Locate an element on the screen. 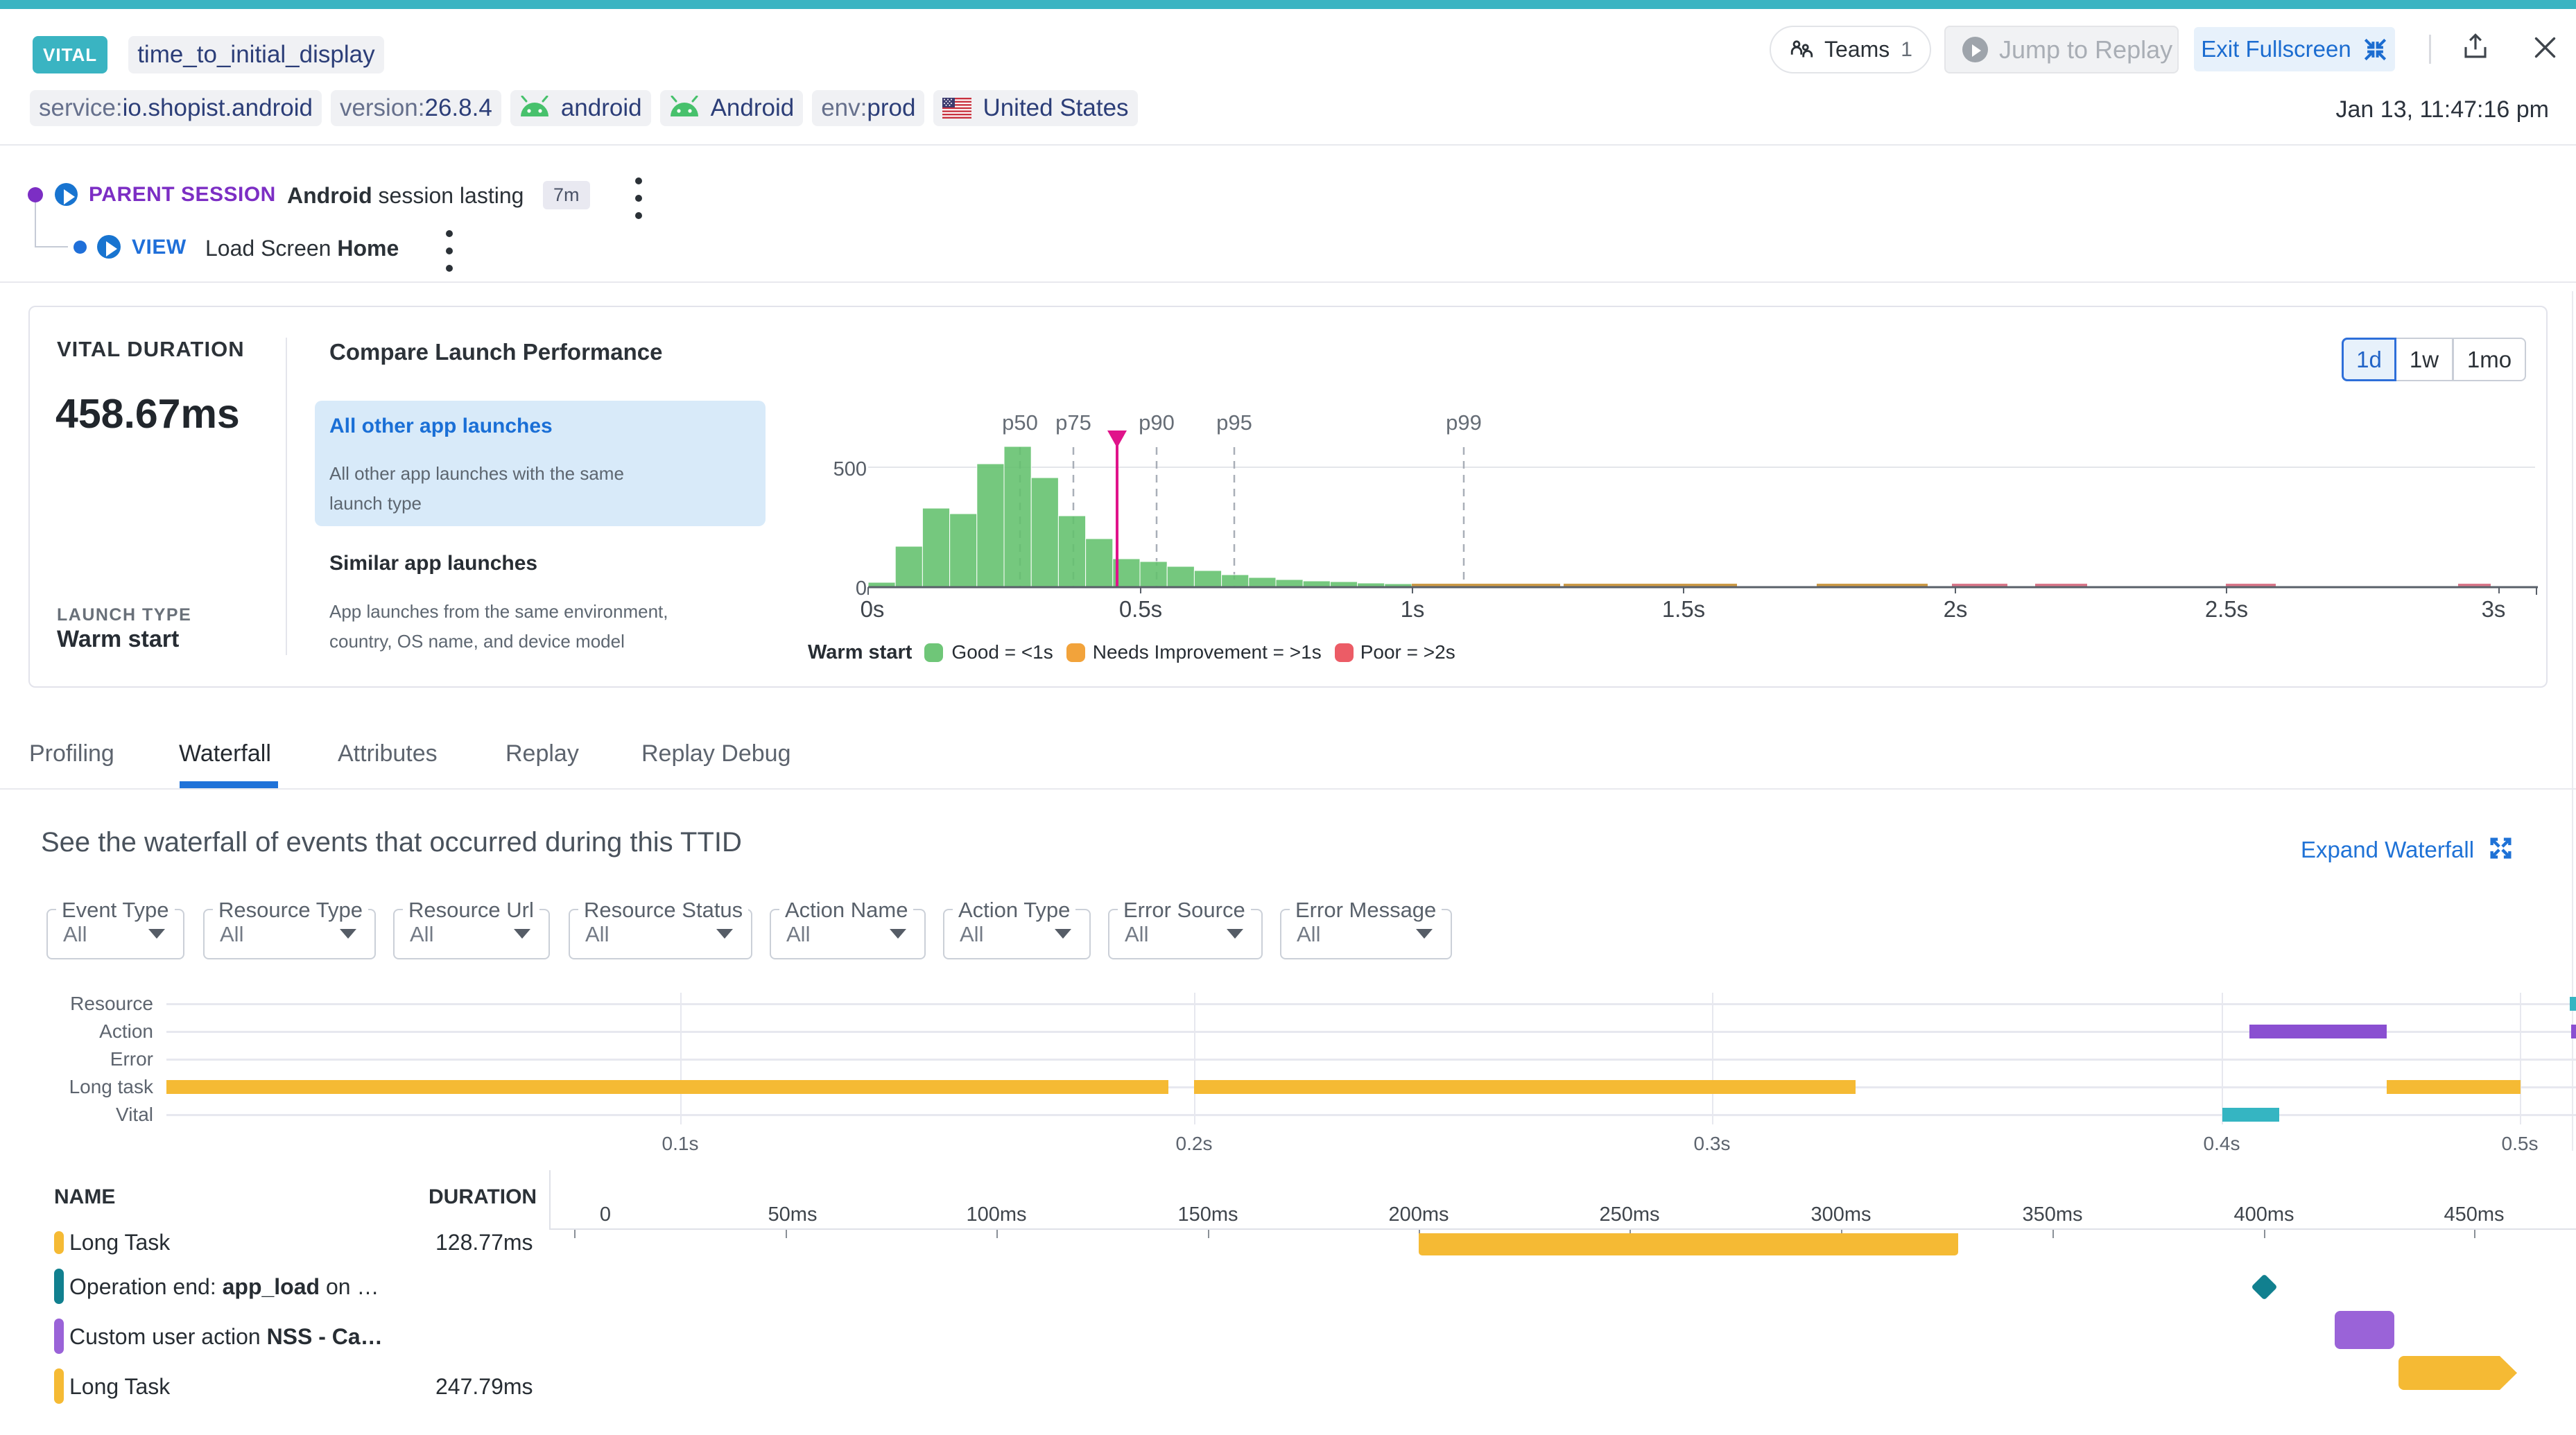 The image size is (2576, 1435). svg-text: 2s is located at coordinates (1956, 609).